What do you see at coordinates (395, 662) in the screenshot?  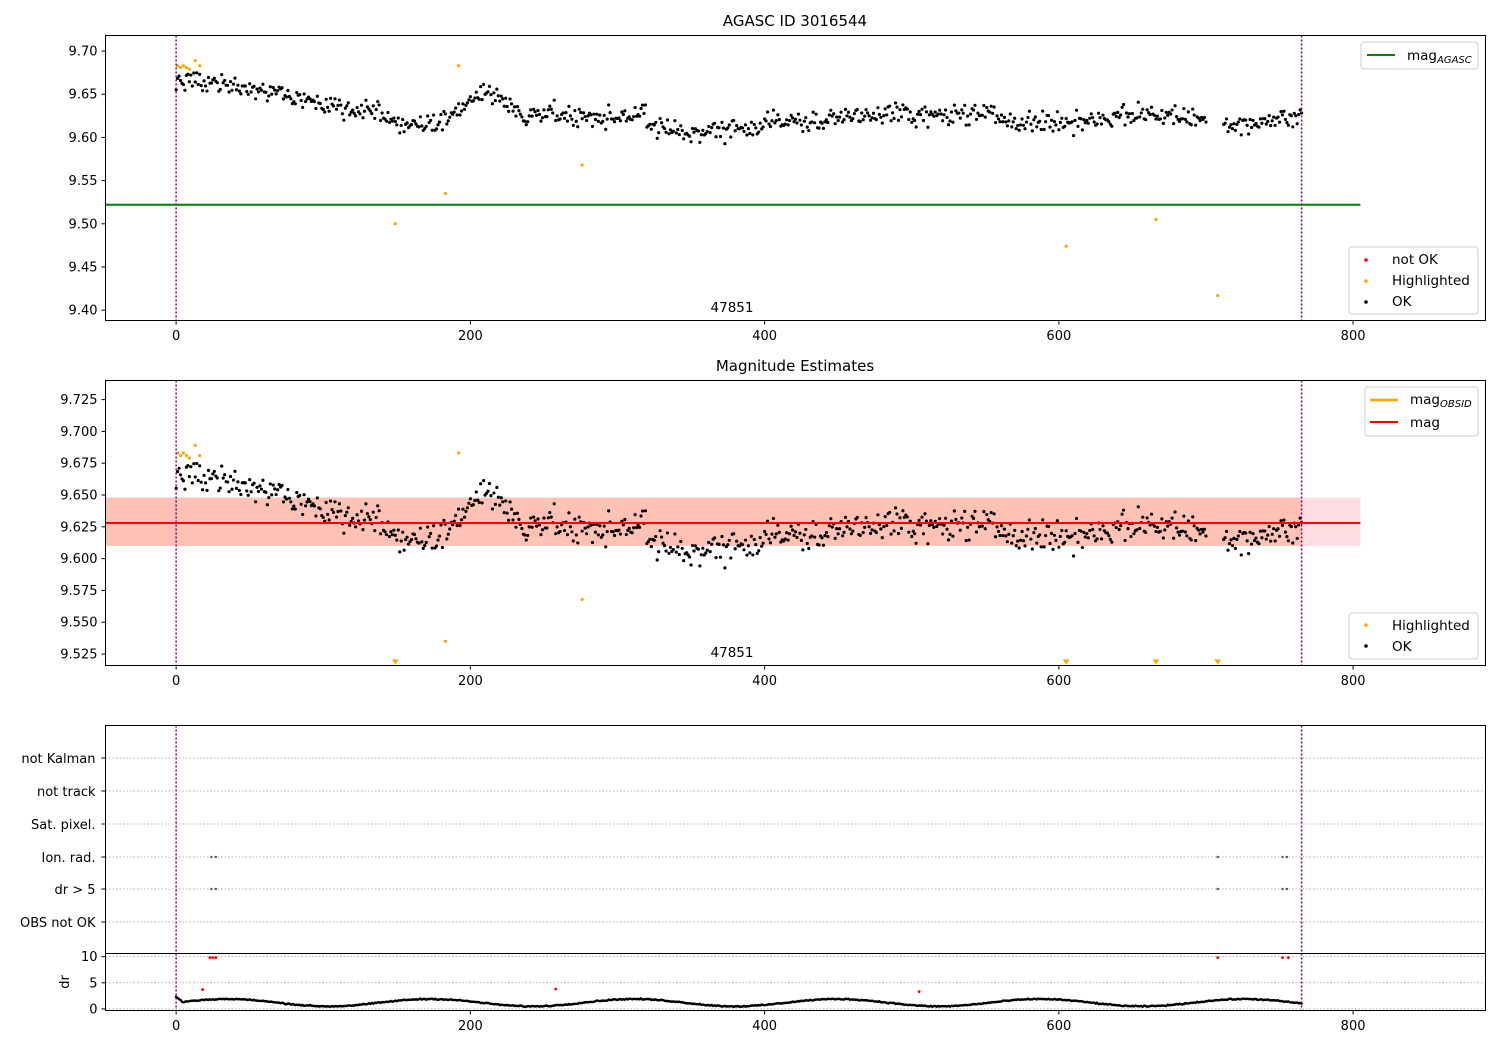 I see `off-scale-marker` at bounding box center [395, 662].